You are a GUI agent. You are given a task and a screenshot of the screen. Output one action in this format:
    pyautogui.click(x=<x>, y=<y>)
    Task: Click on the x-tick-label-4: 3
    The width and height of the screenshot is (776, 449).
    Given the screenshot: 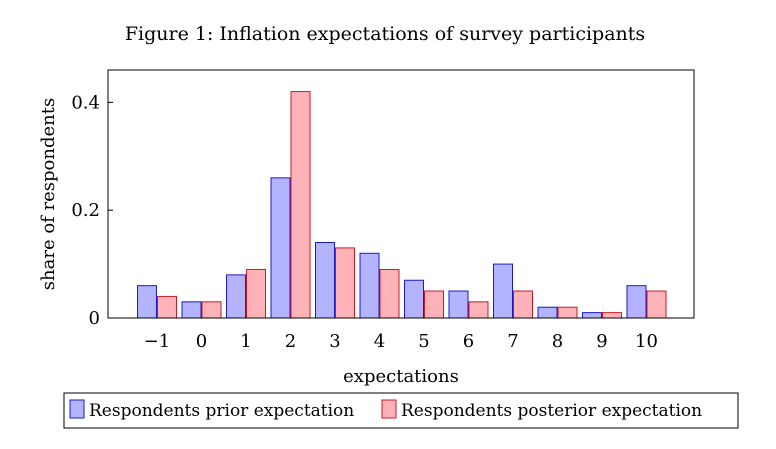 What is the action you would take?
    pyautogui.click(x=334, y=341)
    